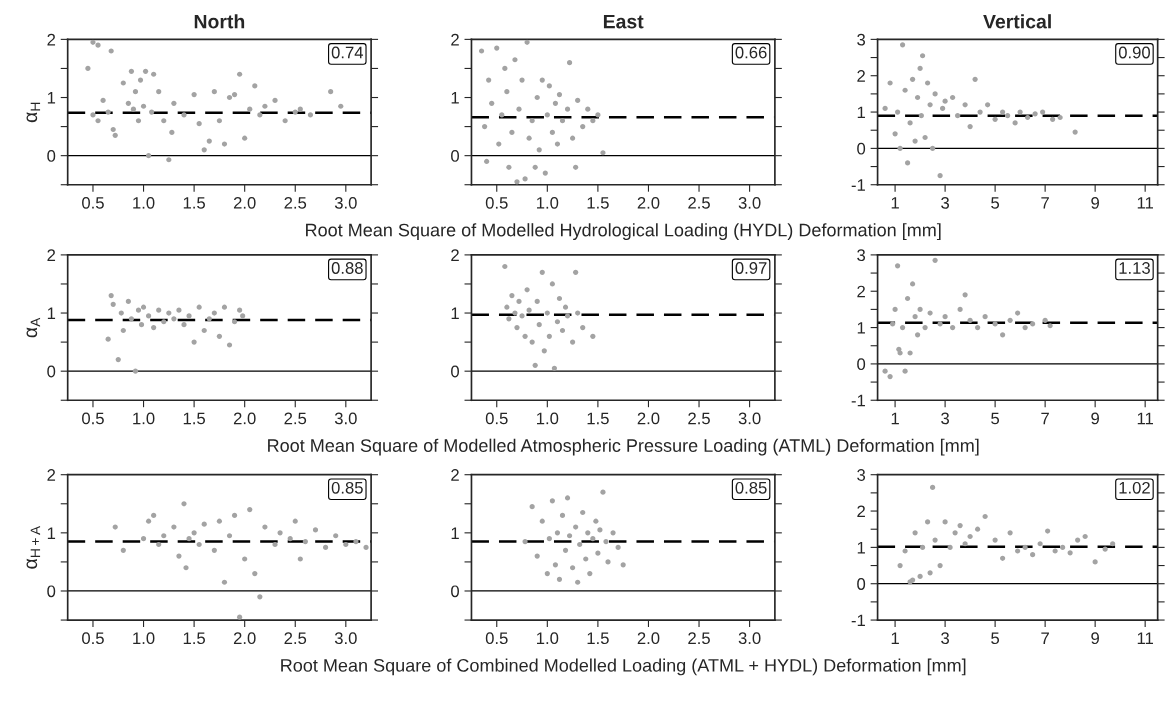 The image size is (1167, 716). What do you see at coordinates (895, 638) in the screenshot?
I see `x-tick-label: 1` at bounding box center [895, 638].